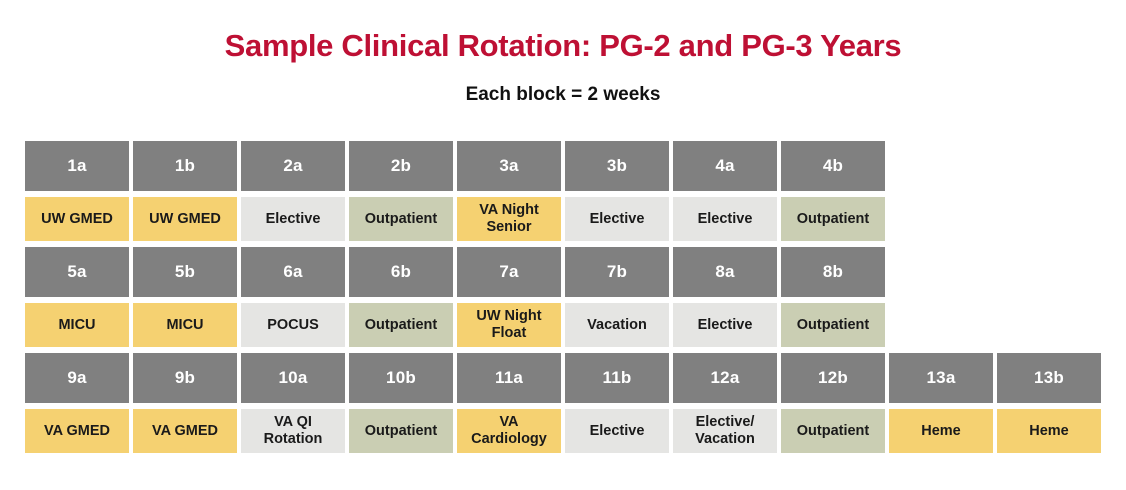  I want to click on rotation-cell-8a: Elective, so click(725, 325).